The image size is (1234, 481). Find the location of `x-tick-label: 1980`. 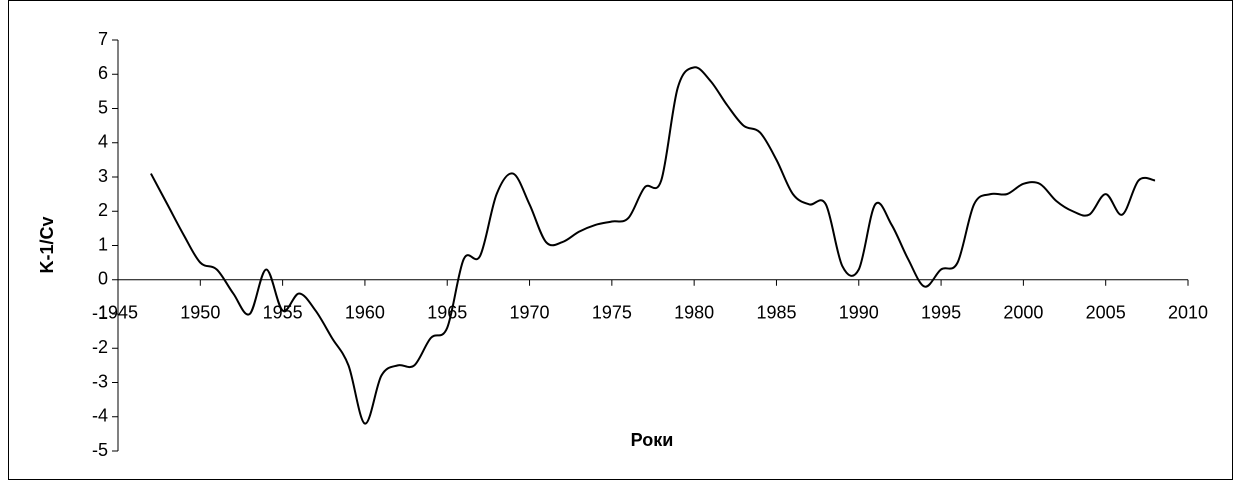

x-tick-label: 1980 is located at coordinates (694, 313).